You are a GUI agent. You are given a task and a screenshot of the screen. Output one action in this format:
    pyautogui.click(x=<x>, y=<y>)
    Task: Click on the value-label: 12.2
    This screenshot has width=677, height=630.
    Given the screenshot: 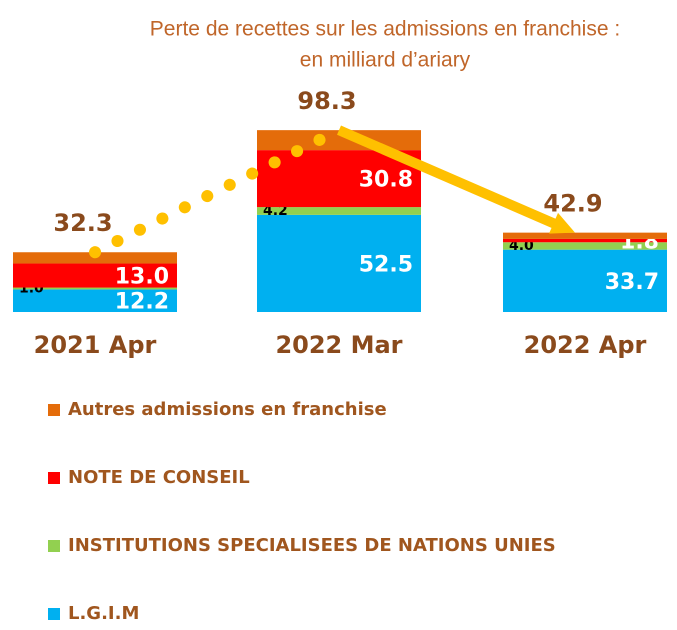 What is the action you would take?
    pyautogui.click(x=142, y=302)
    